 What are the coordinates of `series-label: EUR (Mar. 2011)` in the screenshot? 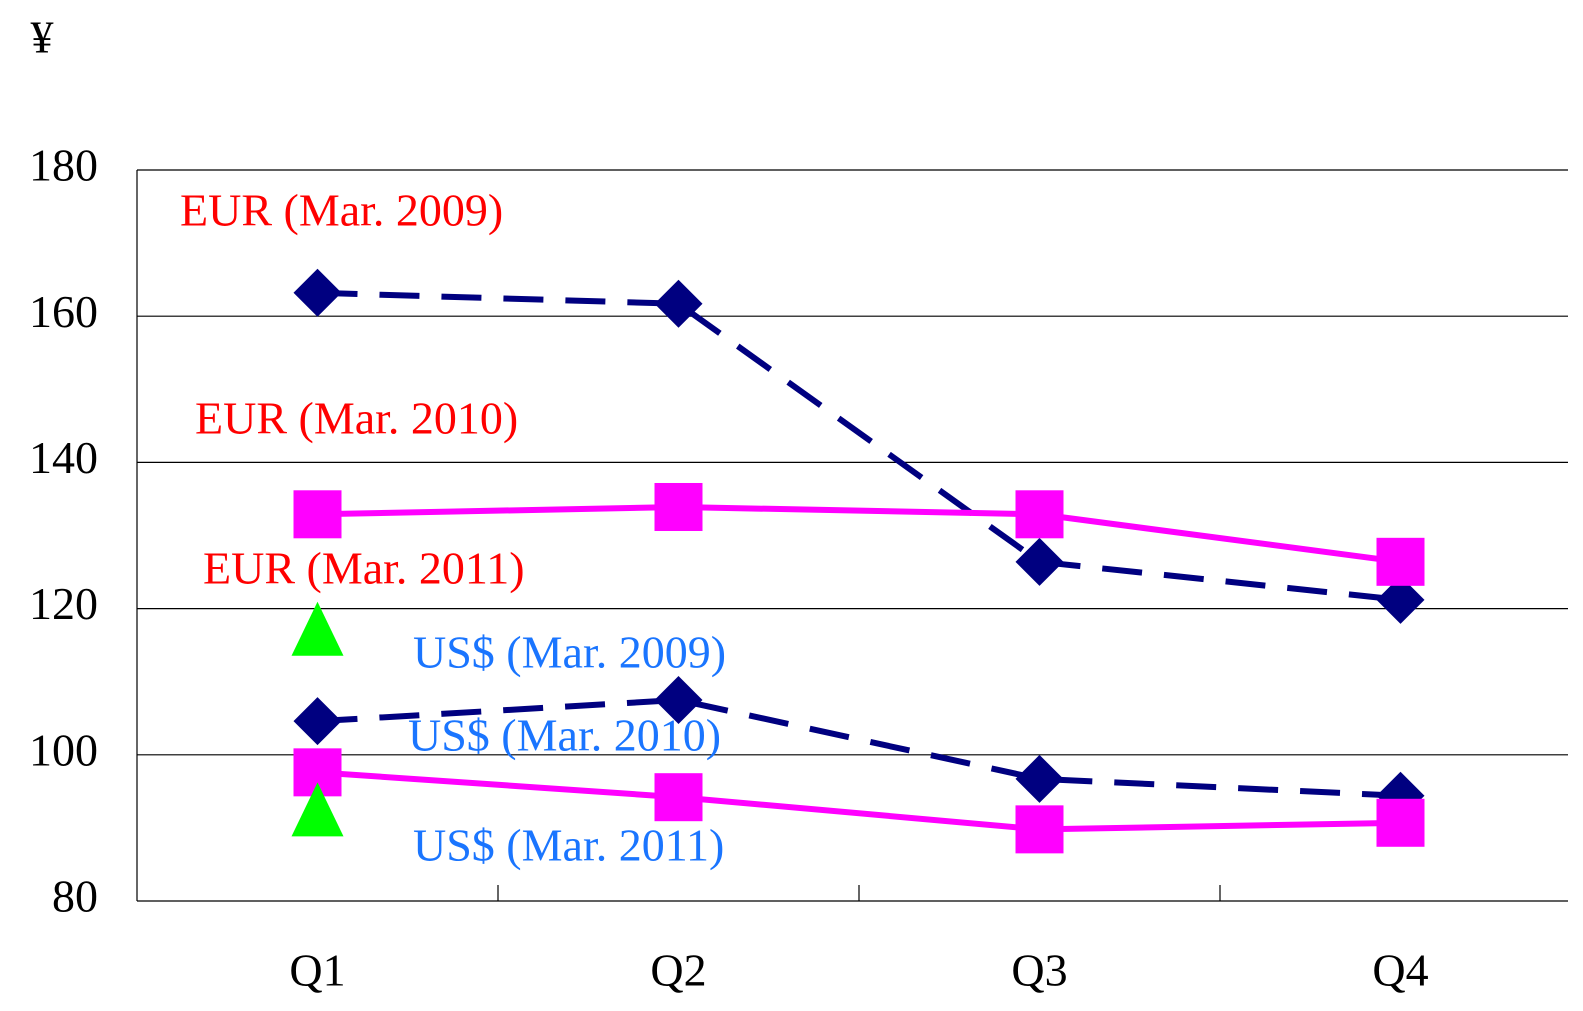 It's located at (364, 568).